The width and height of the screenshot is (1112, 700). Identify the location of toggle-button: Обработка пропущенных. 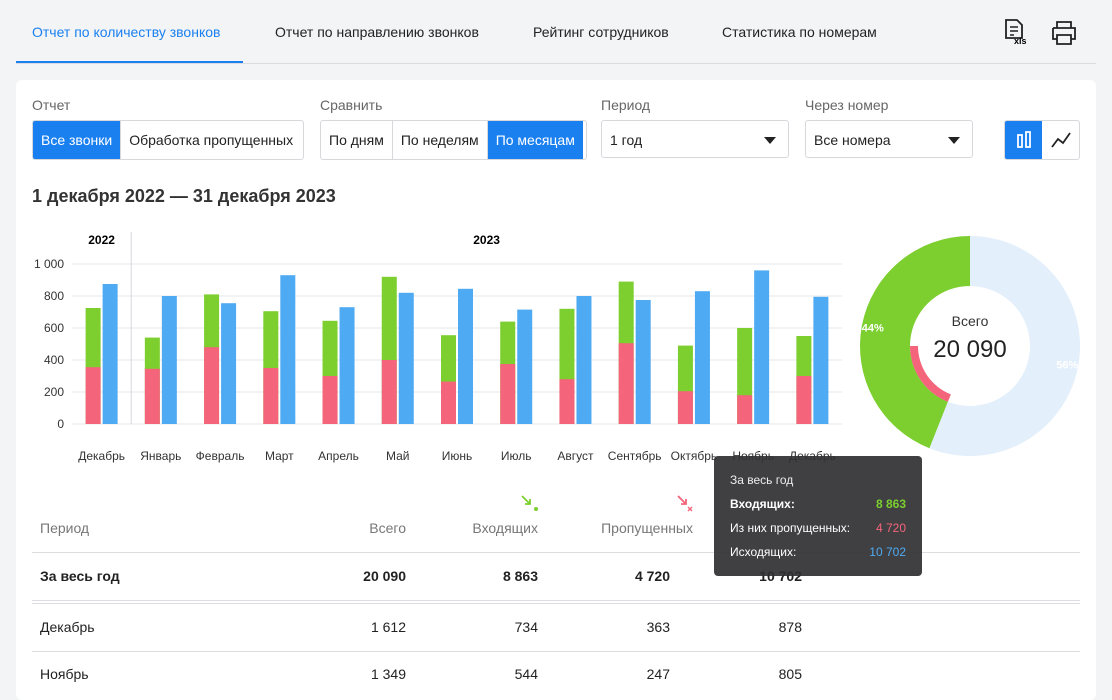
(211, 140).